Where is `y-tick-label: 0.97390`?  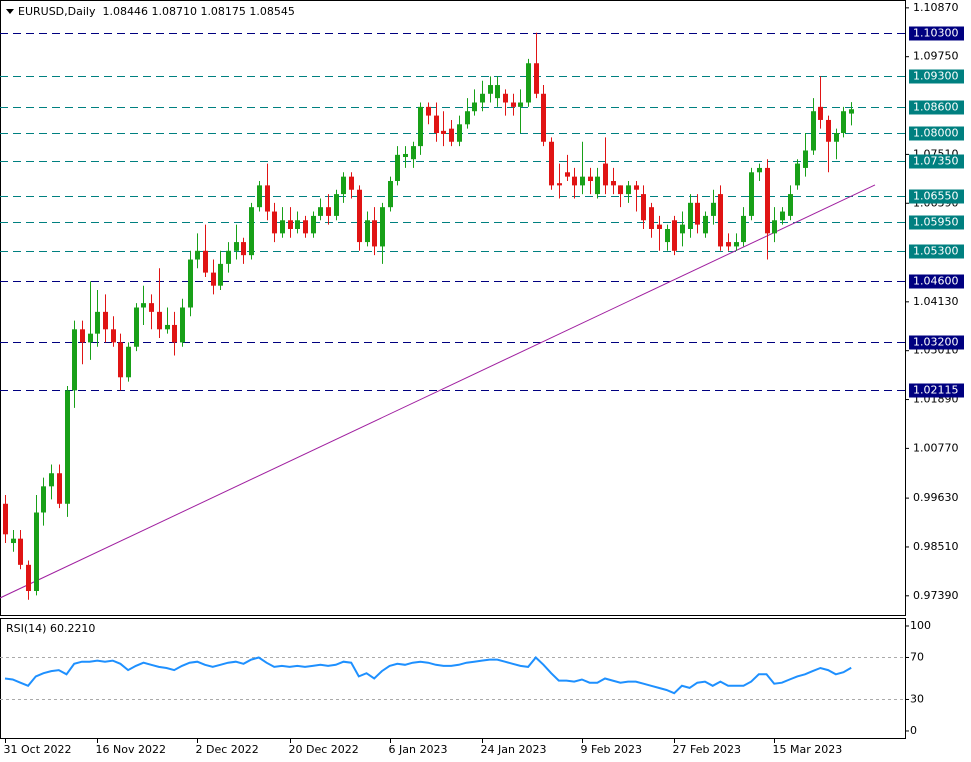
y-tick-label: 0.97390 is located at coordinates (936, 595).